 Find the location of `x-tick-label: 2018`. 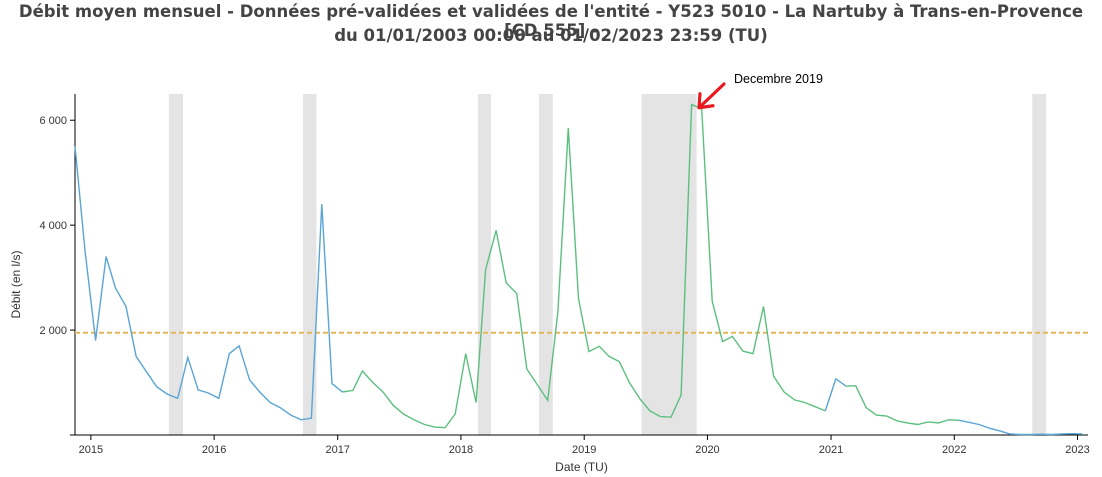

x-tick-label: 2018 is located at coordinates (461, 450).